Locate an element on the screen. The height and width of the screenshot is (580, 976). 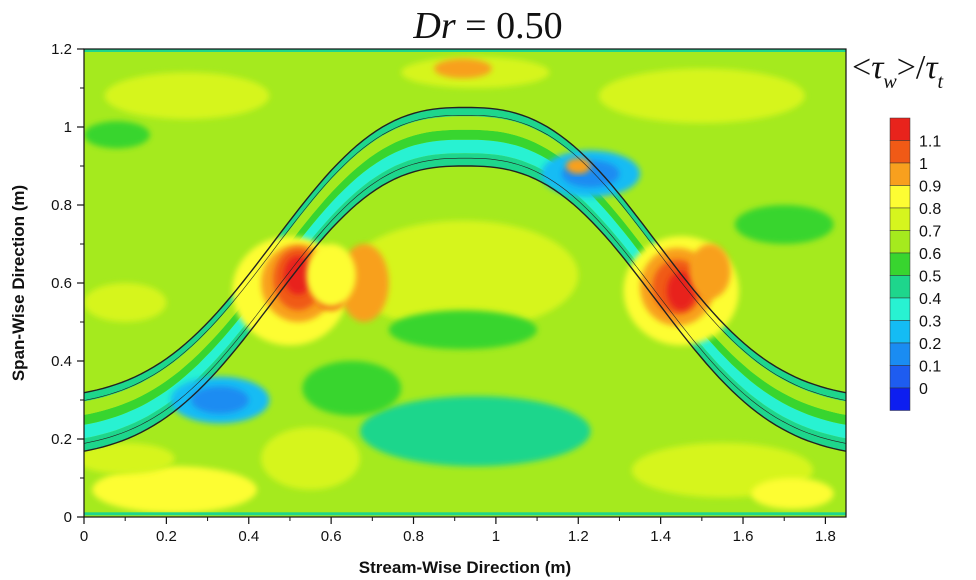
x-axis-title: Stream-Wise Direction (m) is located at coordinates (465, 567).